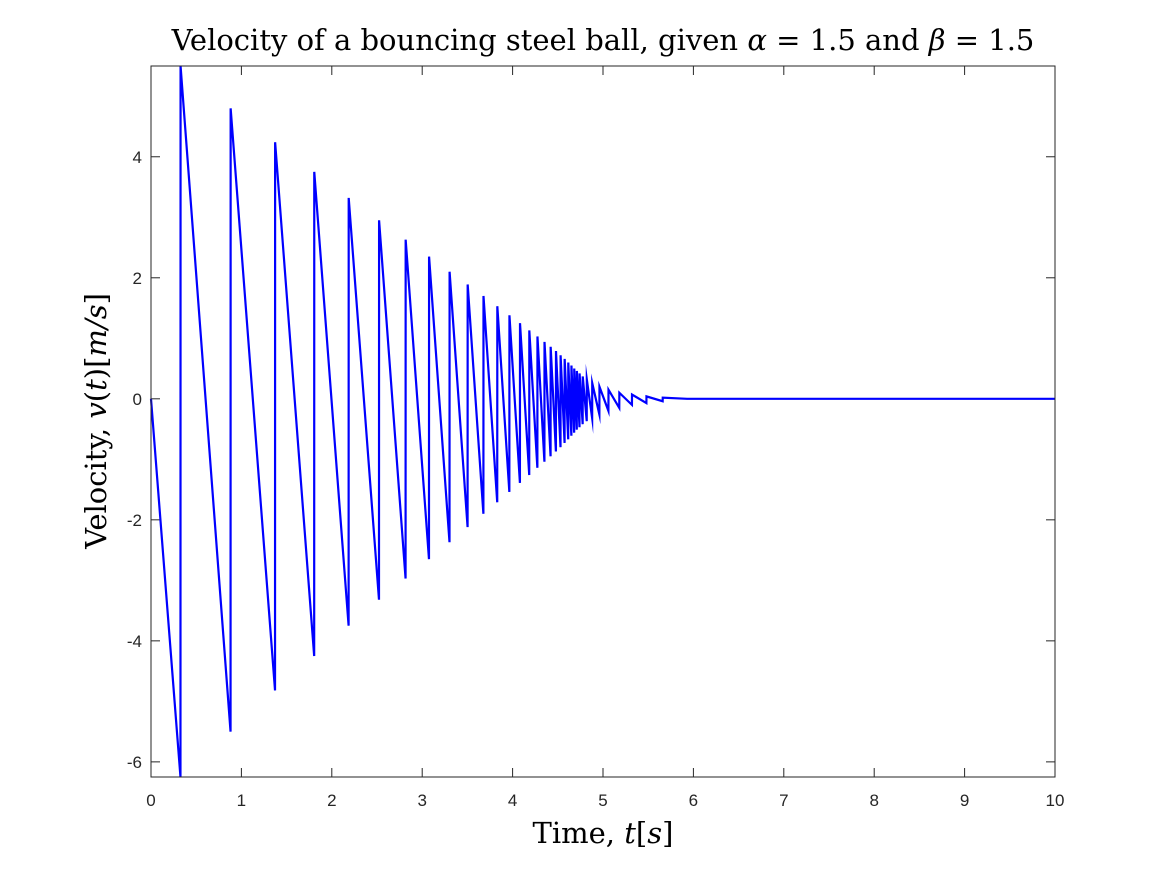 This screenshot has height=875, width=1167. What do you see at coordinates (757, 40) in the screenshot?
I see `title-alpha-symbol: α` at bounding box center [757, 40].